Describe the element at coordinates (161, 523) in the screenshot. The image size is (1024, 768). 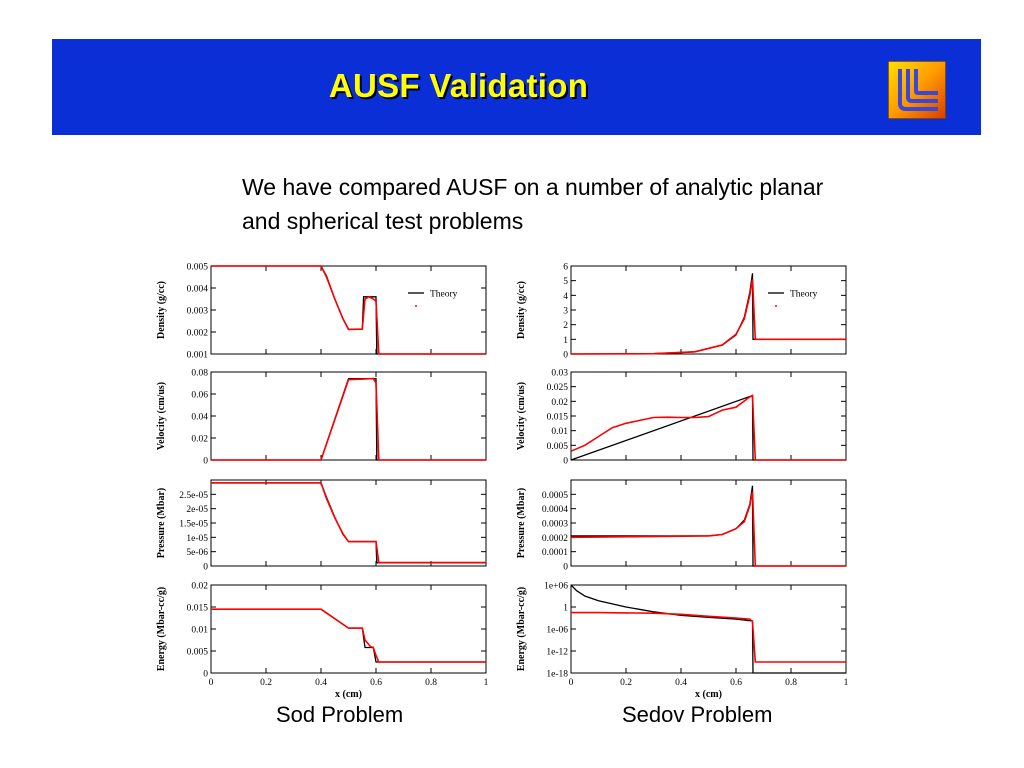
I see `sod-pressure-ylabel: Pressure (Mbar)` at that location.